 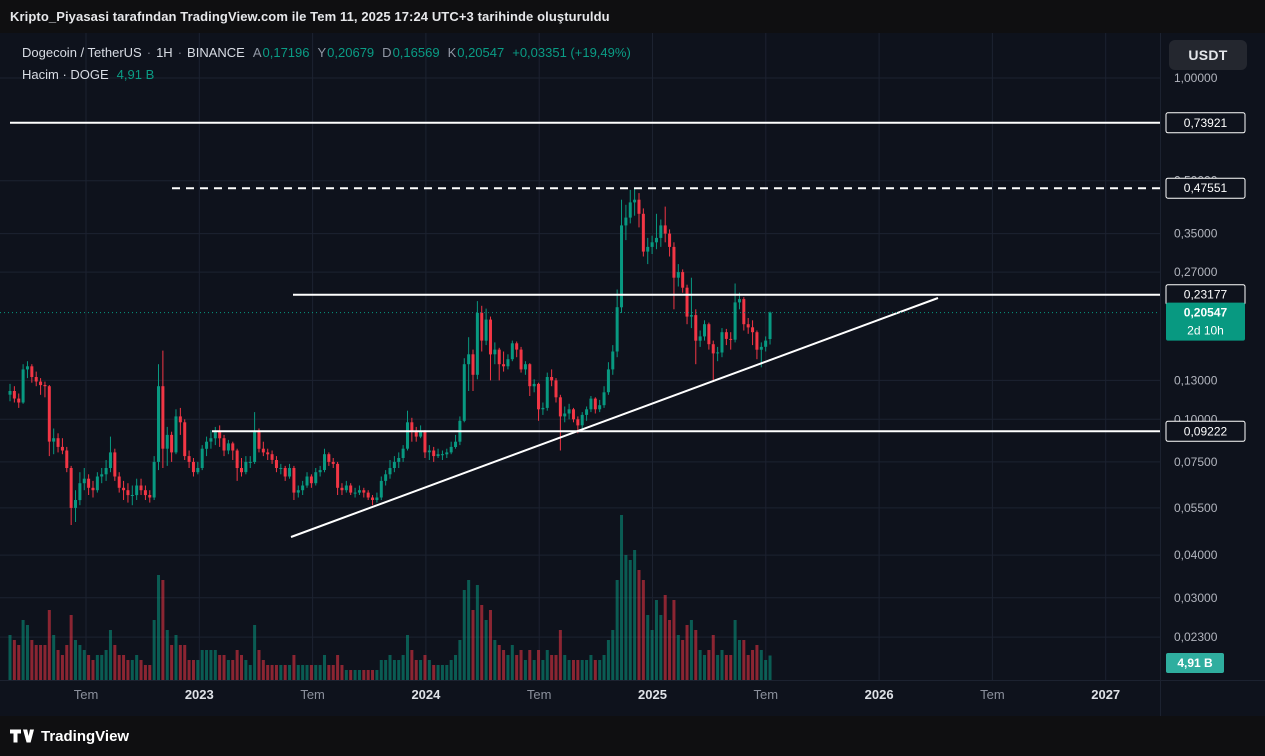 What do you see at coordinates (65, 74) in the screenshot?
I see `volume-row-label: Hacim · DOGE` at bounding box center [65, 74].